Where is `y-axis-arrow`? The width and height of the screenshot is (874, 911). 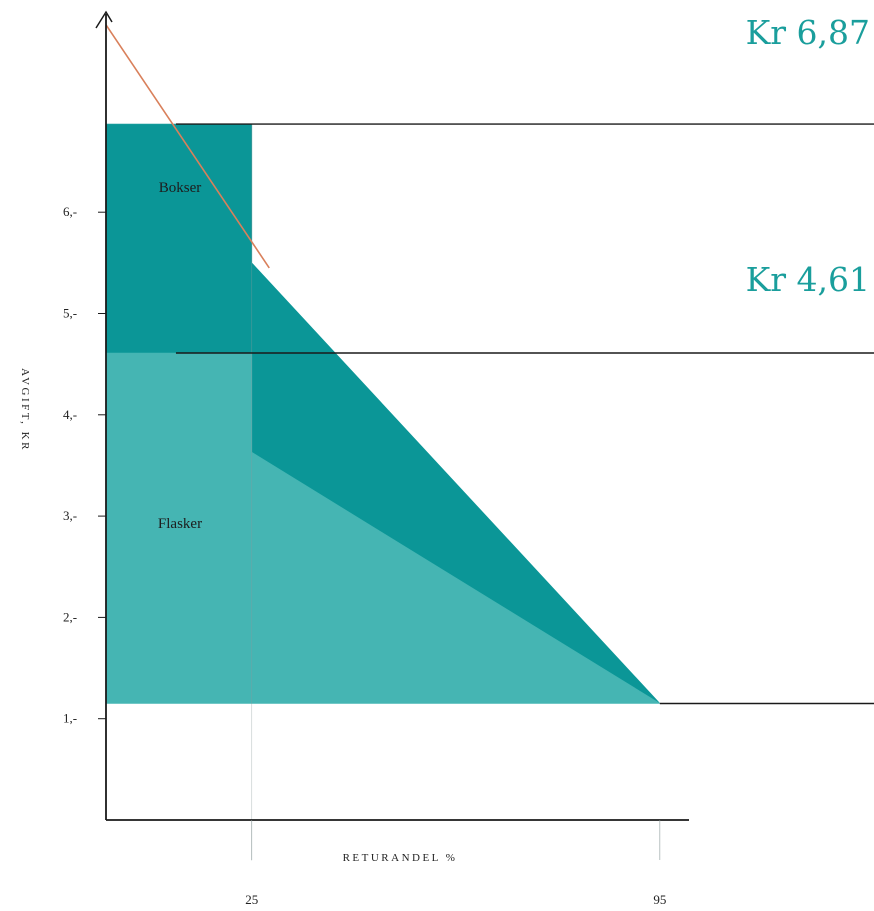
y-axis-arrow is located at coordinates (104, 19).